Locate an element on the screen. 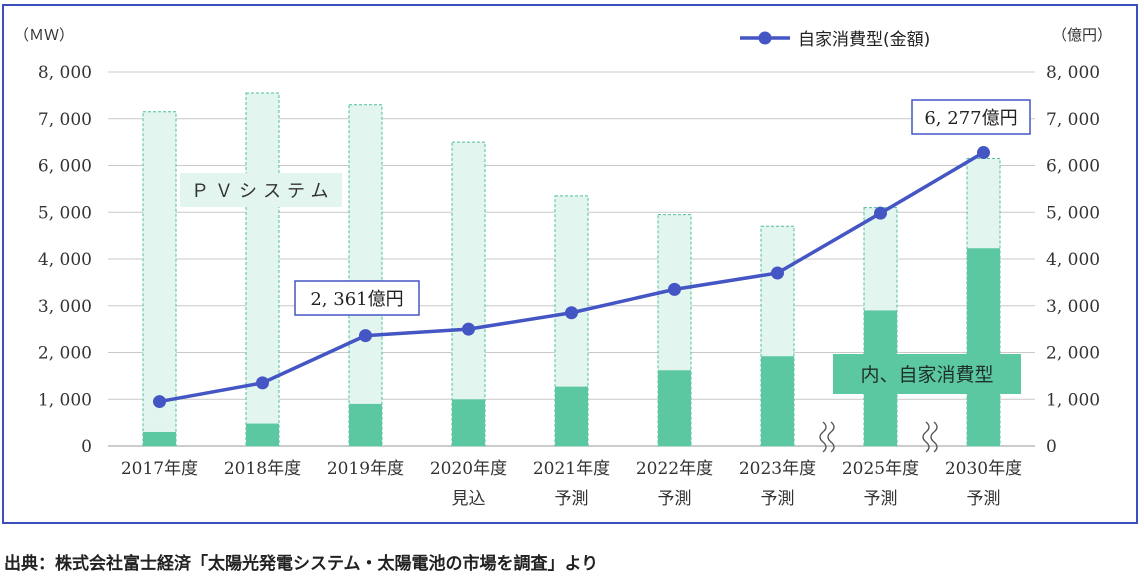 This screenshot has height=580, width=1144. left-axis-unit: （ＭＷ） is located at coordinates (44, 35).